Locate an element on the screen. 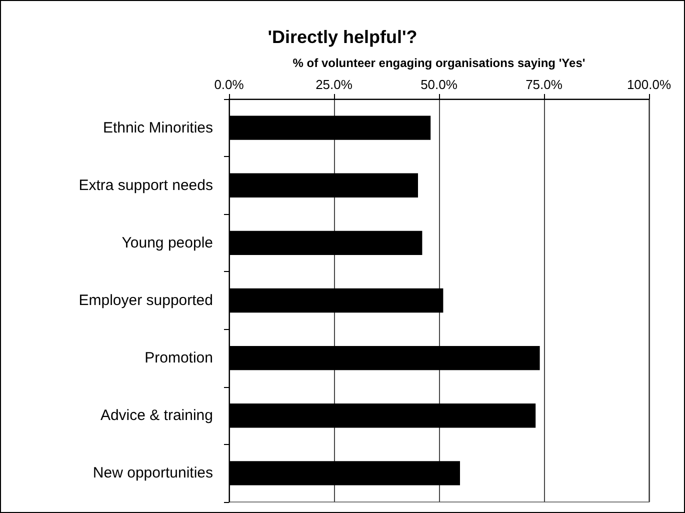  chart-title: 'Directly helpful'? is located at coordinates (343, 37).